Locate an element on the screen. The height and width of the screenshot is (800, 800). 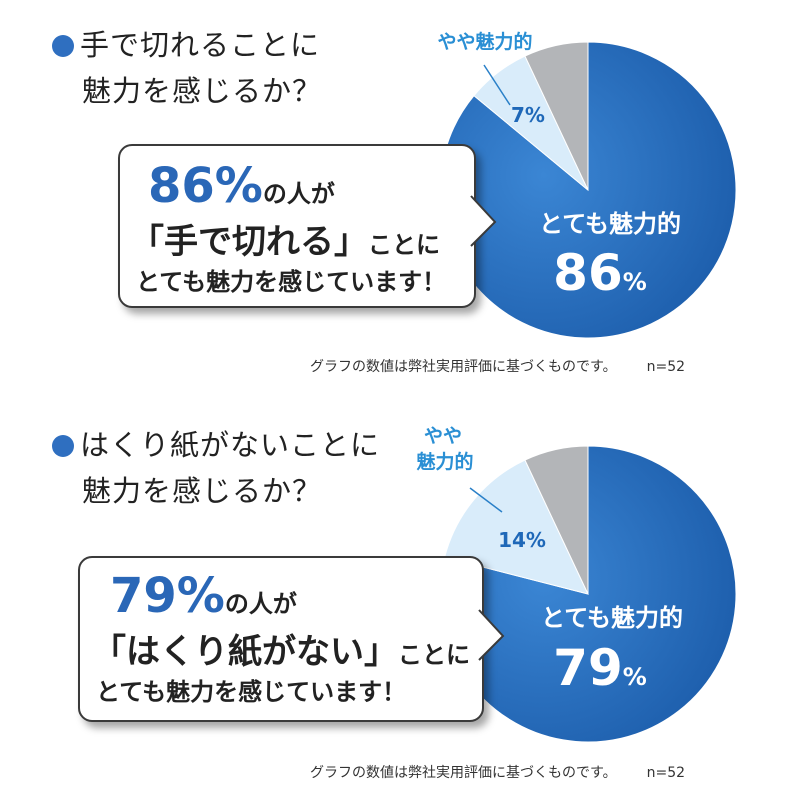
slice-label-somewhat-line1: やや is located at coordinates (443, 436).